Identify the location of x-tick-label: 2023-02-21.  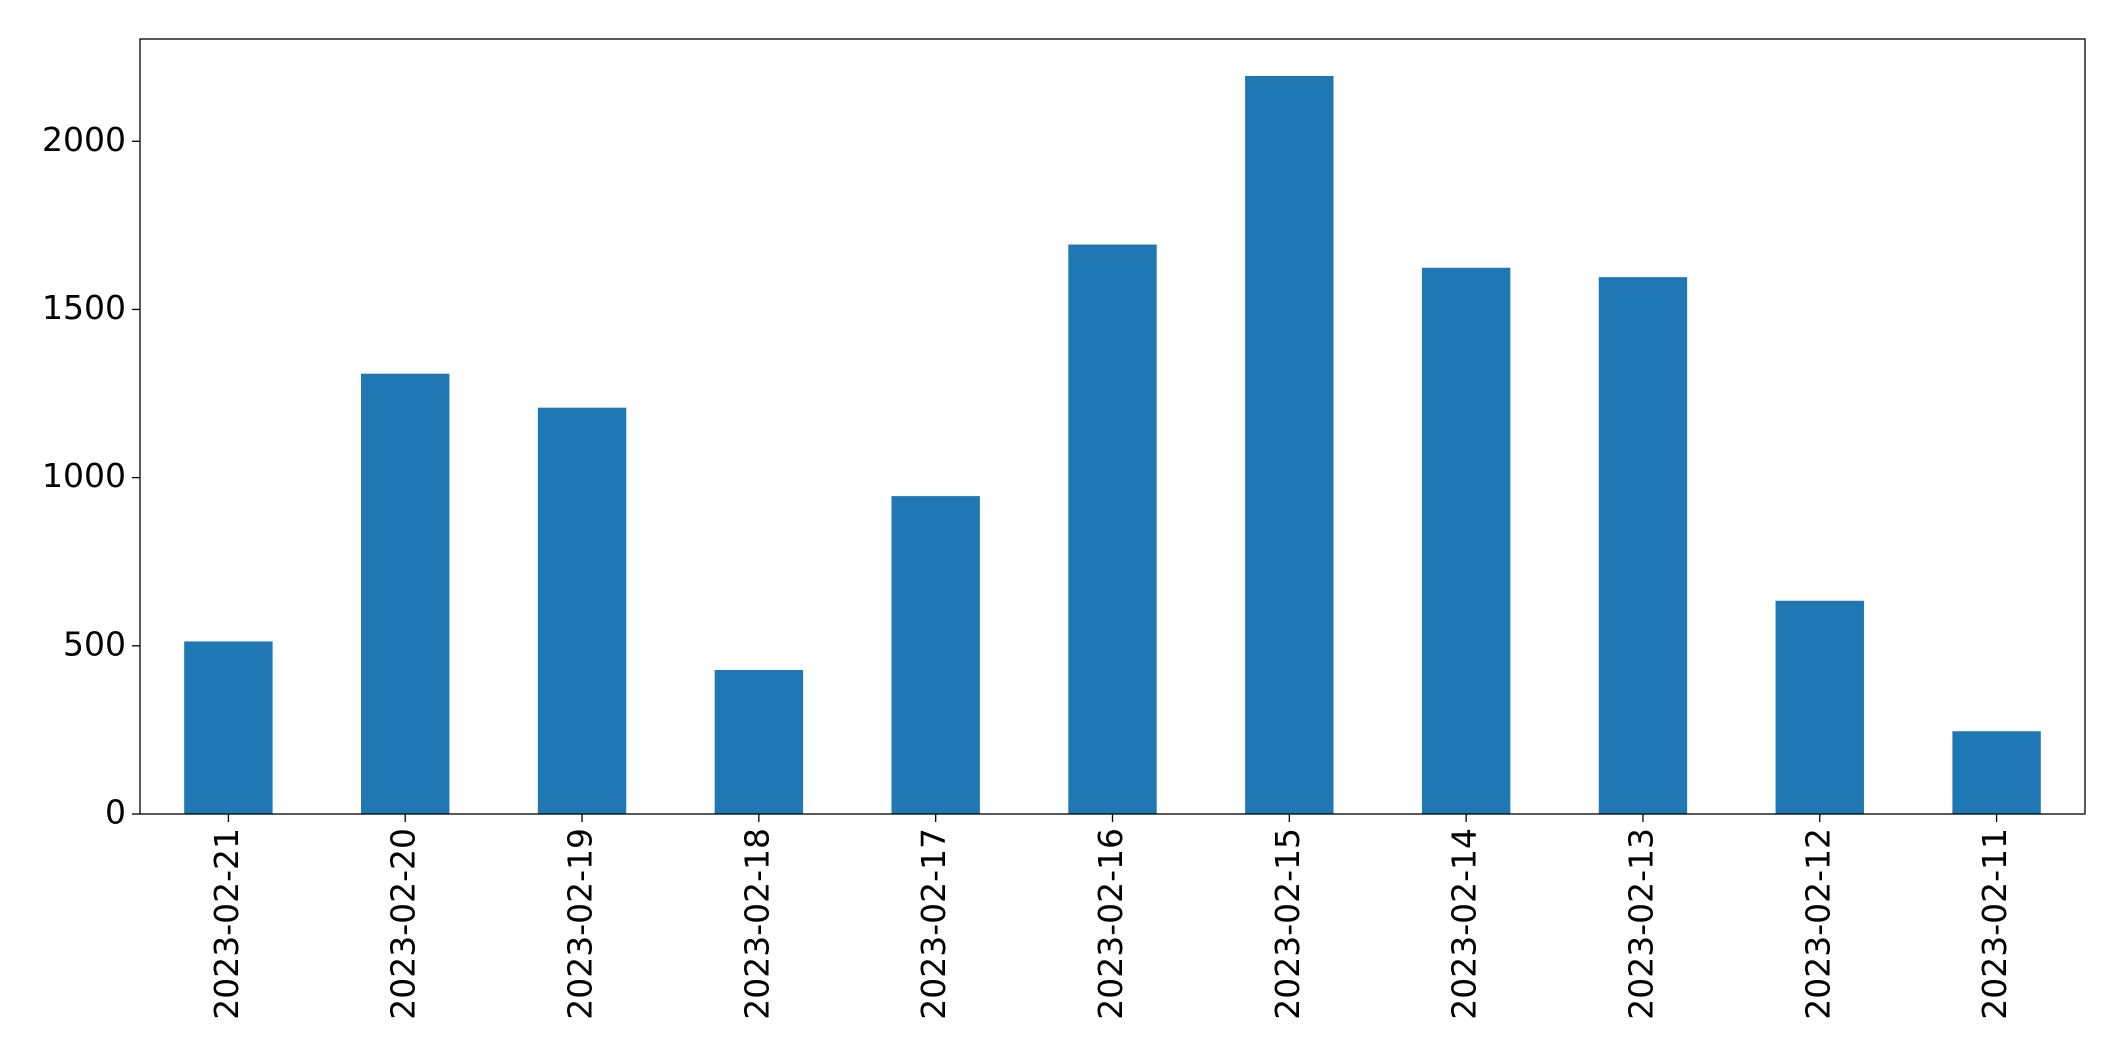
(226, 924).